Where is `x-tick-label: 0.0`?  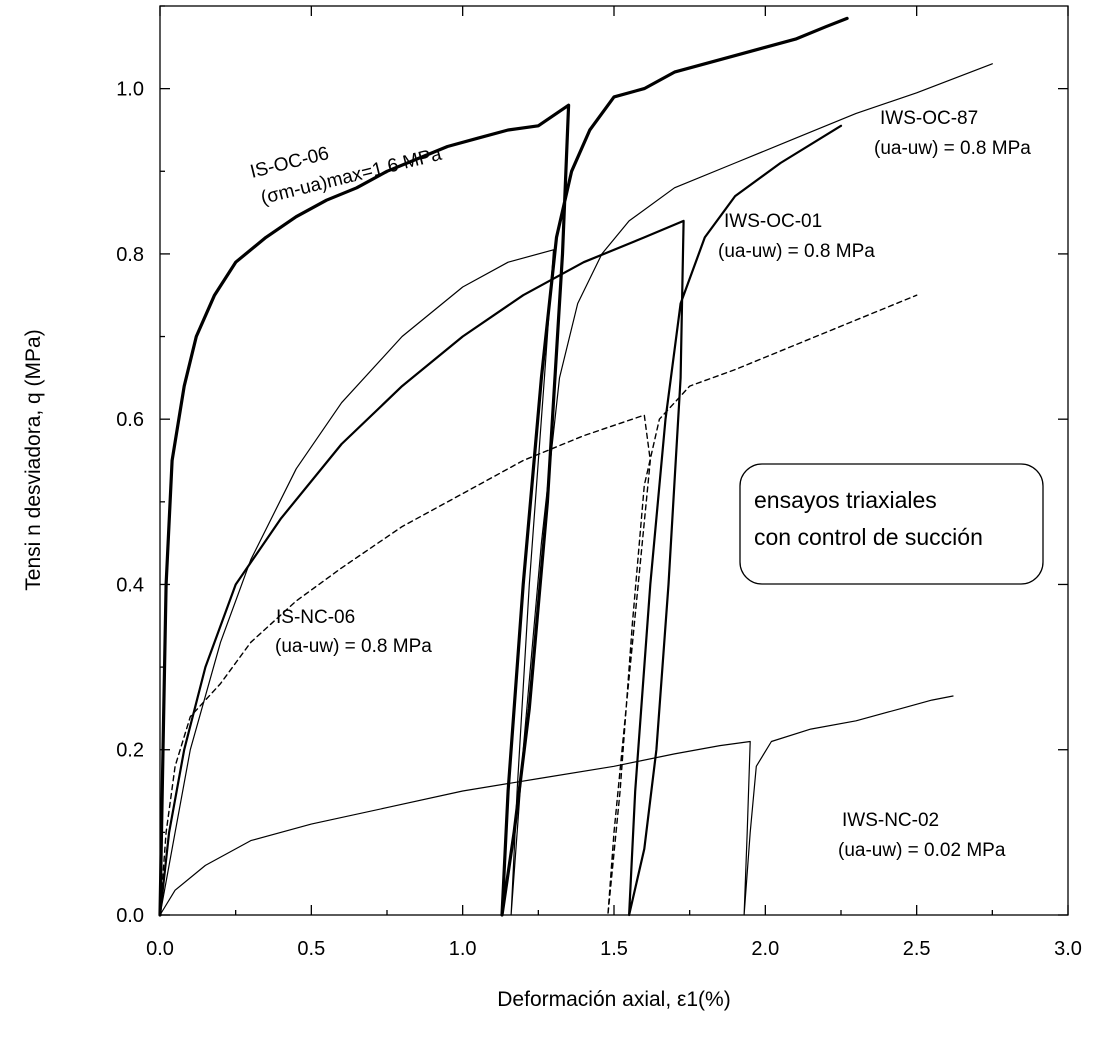
x-tick-label: 0.0 is located at coordinates (160, 949).